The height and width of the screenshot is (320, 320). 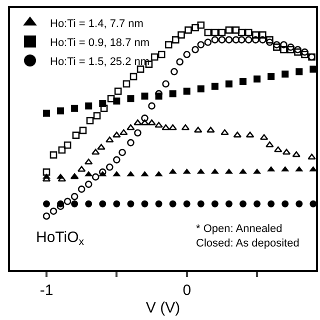 I want to click on legend-label: Ho:Ti = 0.9, 18.7 nm, so click(x=100, y=42).